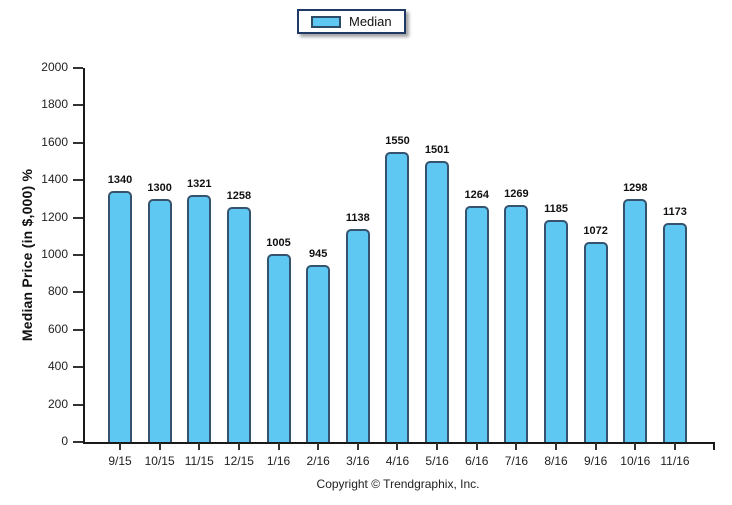 This screenshot has width=732, height=505. What do you see at coordinates (159, 461) in the screenshot?
I see `x-tick-label: 10/15` at bounding box center [159, 461].